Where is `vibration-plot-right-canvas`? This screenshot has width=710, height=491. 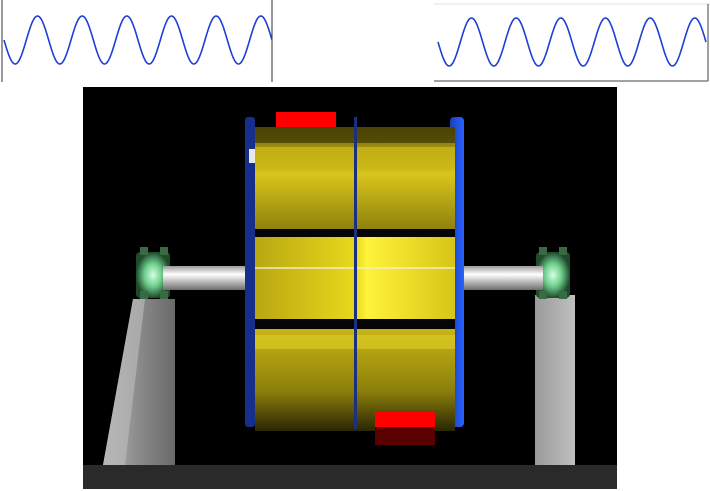
vibration-plot-right-canvas is located at coordinates (572, 42).